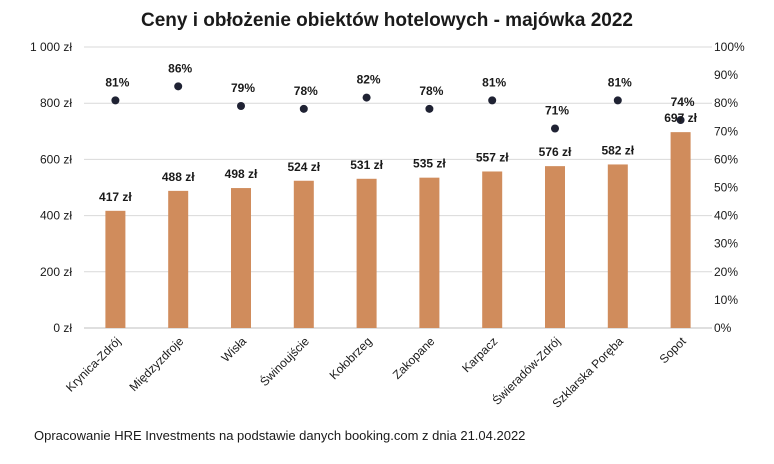 This screenshot has height=464, width=774. What do you see at coordinates (723, 328) in the screenshot?
I see `y-right-tick-label: 0%` at bounding box center [723, 328].